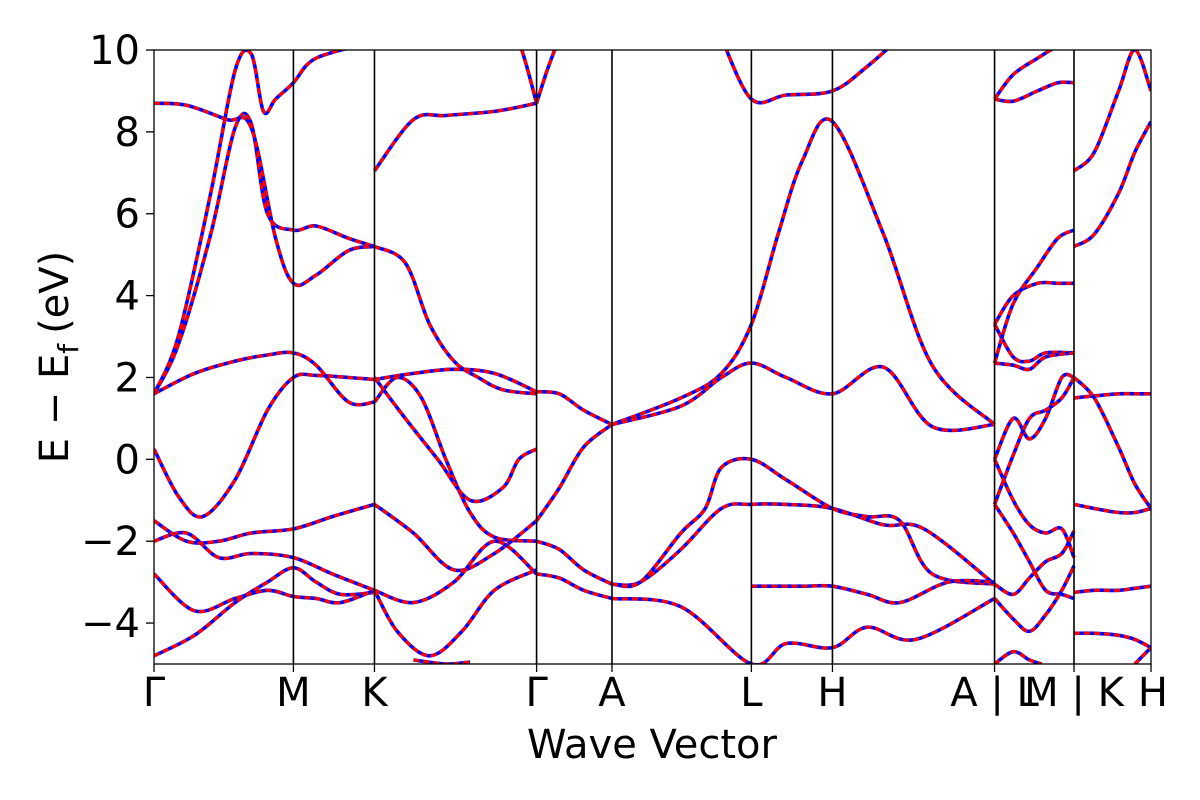 The width and height of the screenshot is (1200, 800). I want to click on band-line-red-s0-b7, so click(251, 222).